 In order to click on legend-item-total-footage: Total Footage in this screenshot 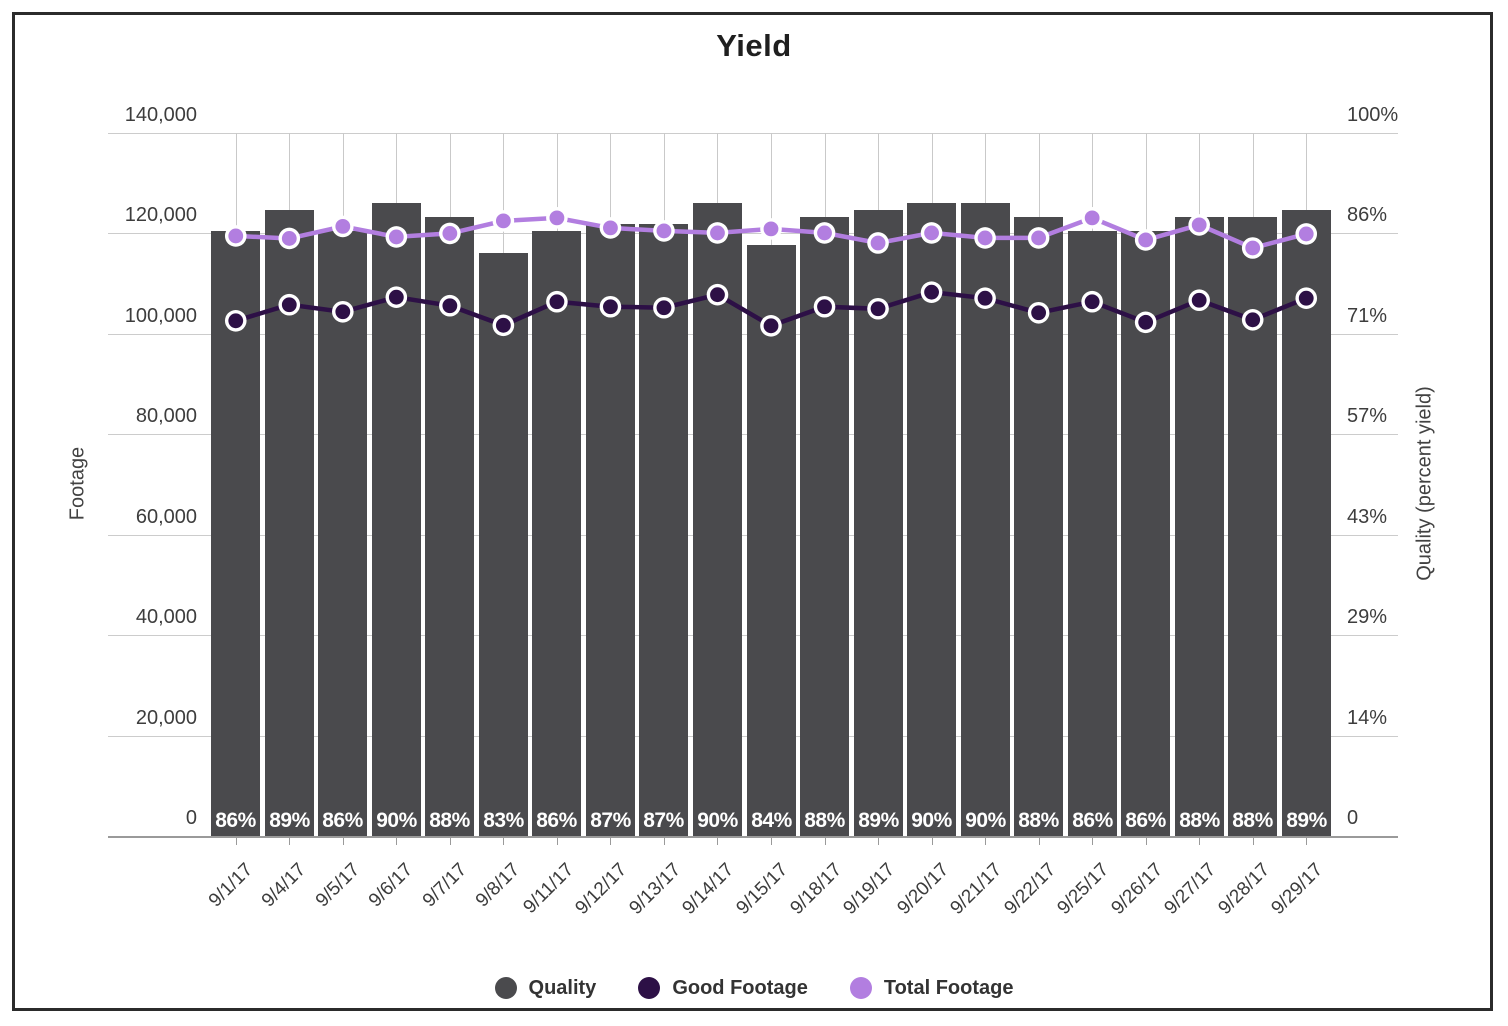, I will do `click(931, 988)`.